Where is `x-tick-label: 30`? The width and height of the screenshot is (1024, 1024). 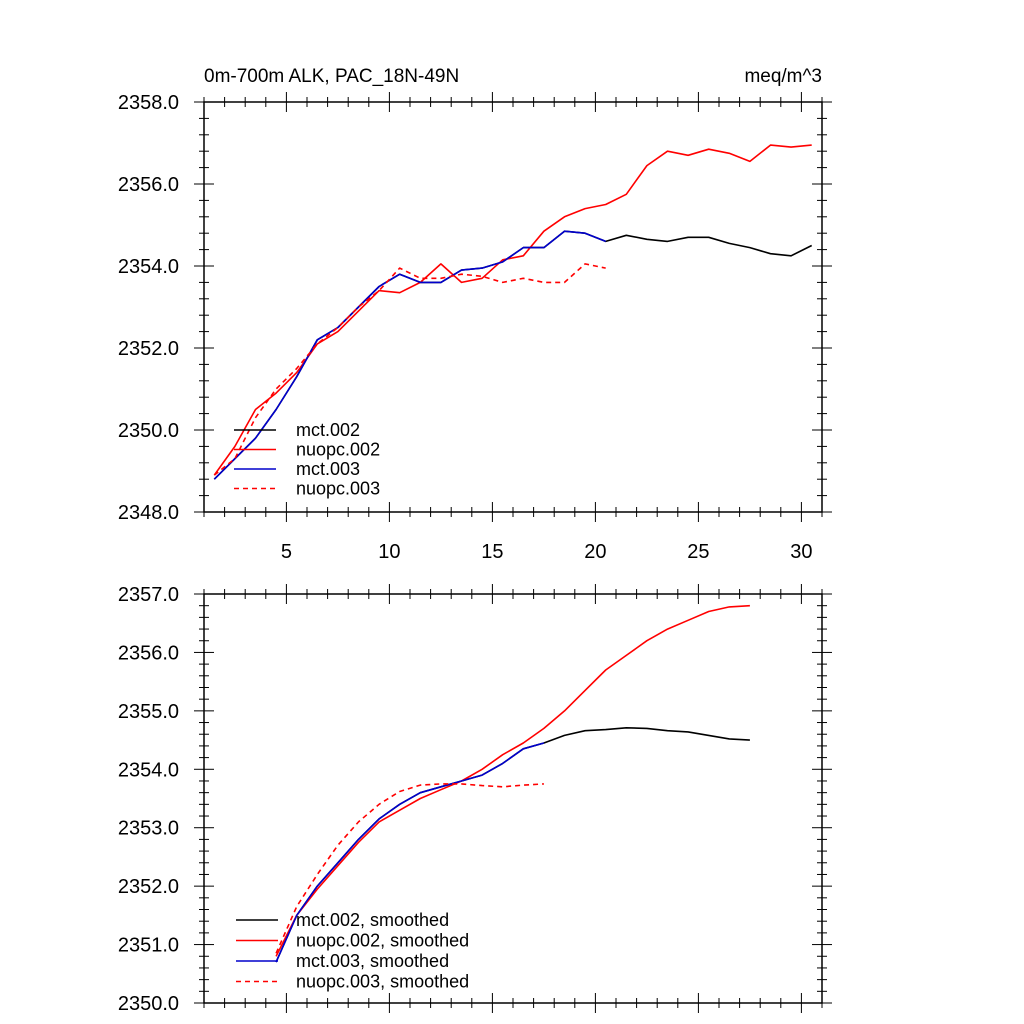
x-tick-label: 30 is located at coordinates (801, 552).